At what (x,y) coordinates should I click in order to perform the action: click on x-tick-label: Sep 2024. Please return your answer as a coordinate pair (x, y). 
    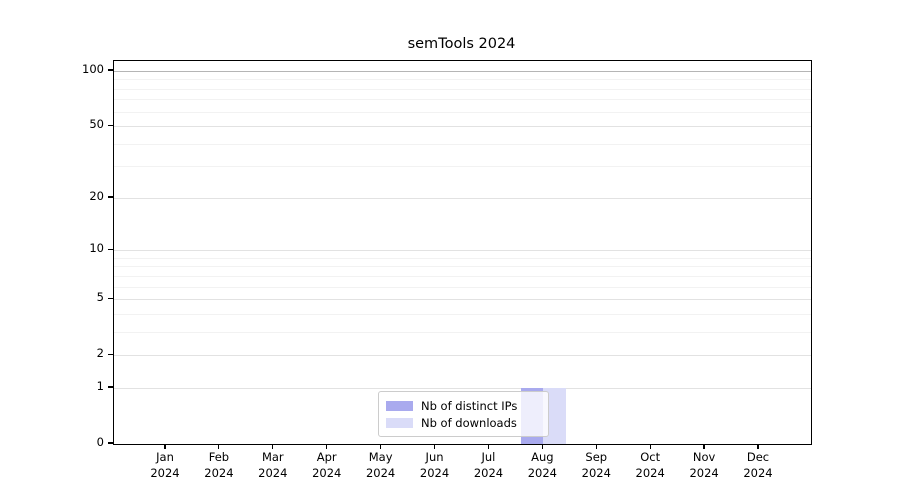
    Looking at the image, I should click on (596, 465).